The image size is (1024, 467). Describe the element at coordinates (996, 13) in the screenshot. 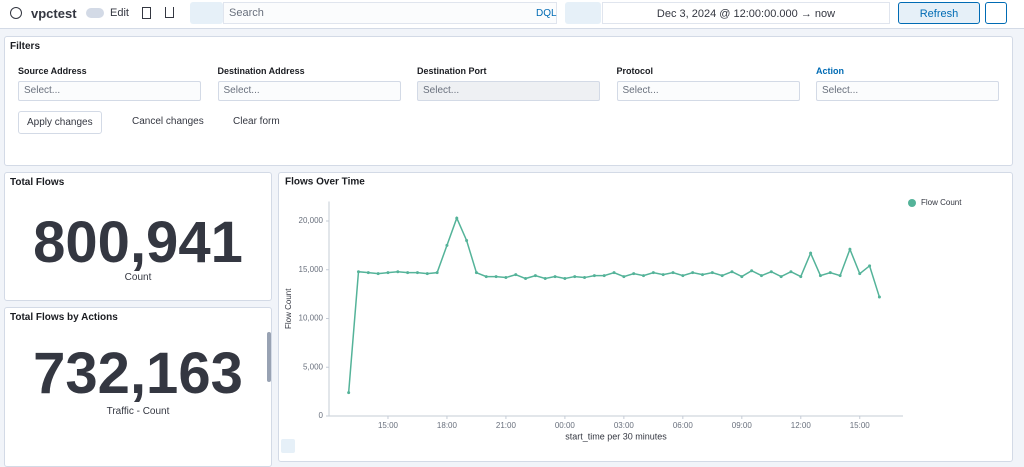

I see `fullscreen-button` at that location.